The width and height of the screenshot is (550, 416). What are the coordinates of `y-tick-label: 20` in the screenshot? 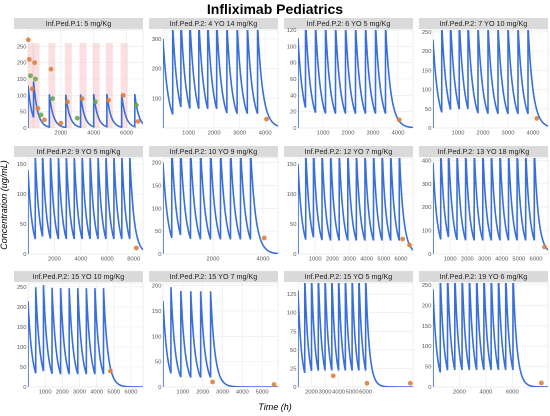 It's located at (293, 113).